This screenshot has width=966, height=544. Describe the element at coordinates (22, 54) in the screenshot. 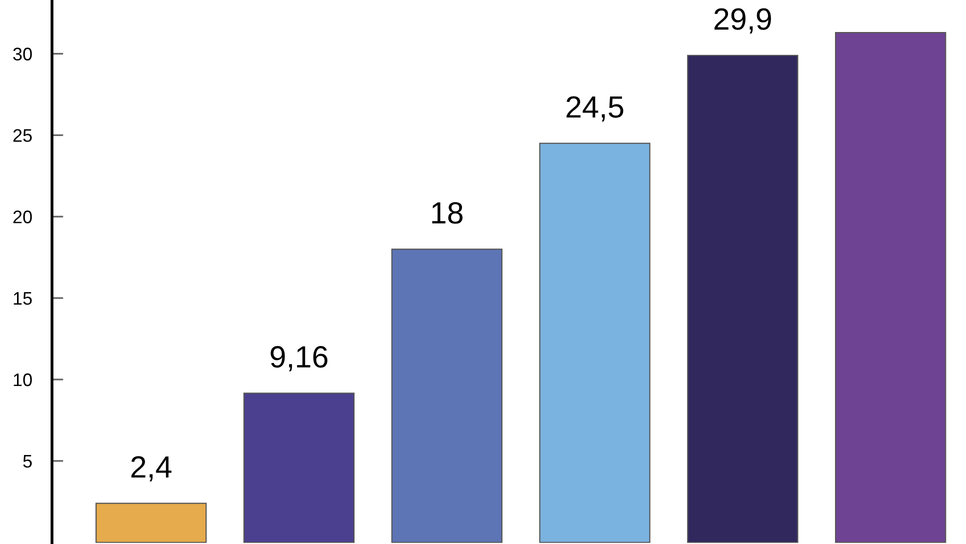

I see `y-tick-label: 30` at that location.